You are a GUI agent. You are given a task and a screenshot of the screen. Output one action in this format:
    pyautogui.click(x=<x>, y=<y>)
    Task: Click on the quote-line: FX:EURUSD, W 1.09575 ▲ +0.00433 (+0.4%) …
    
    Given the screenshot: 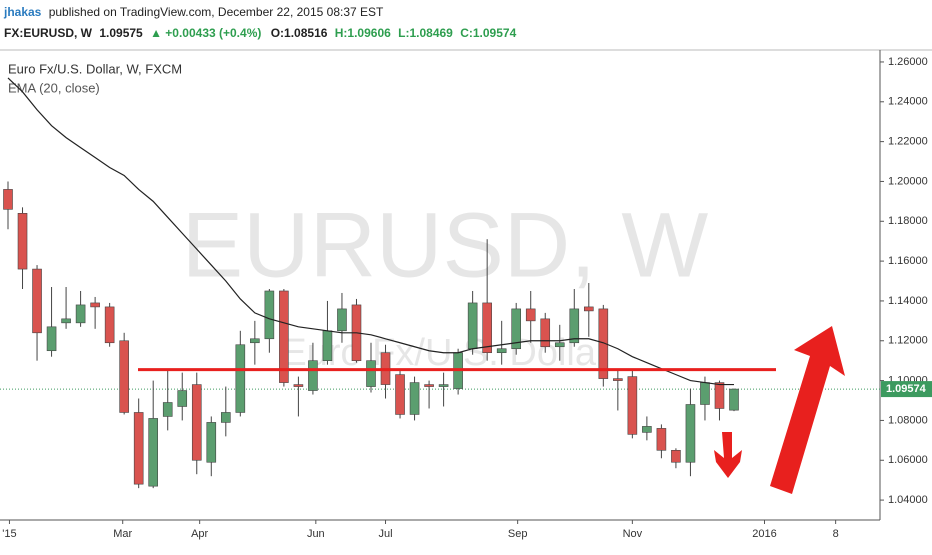 What is the action you would take?
    pyautogui.click(x=260, y=33)
    